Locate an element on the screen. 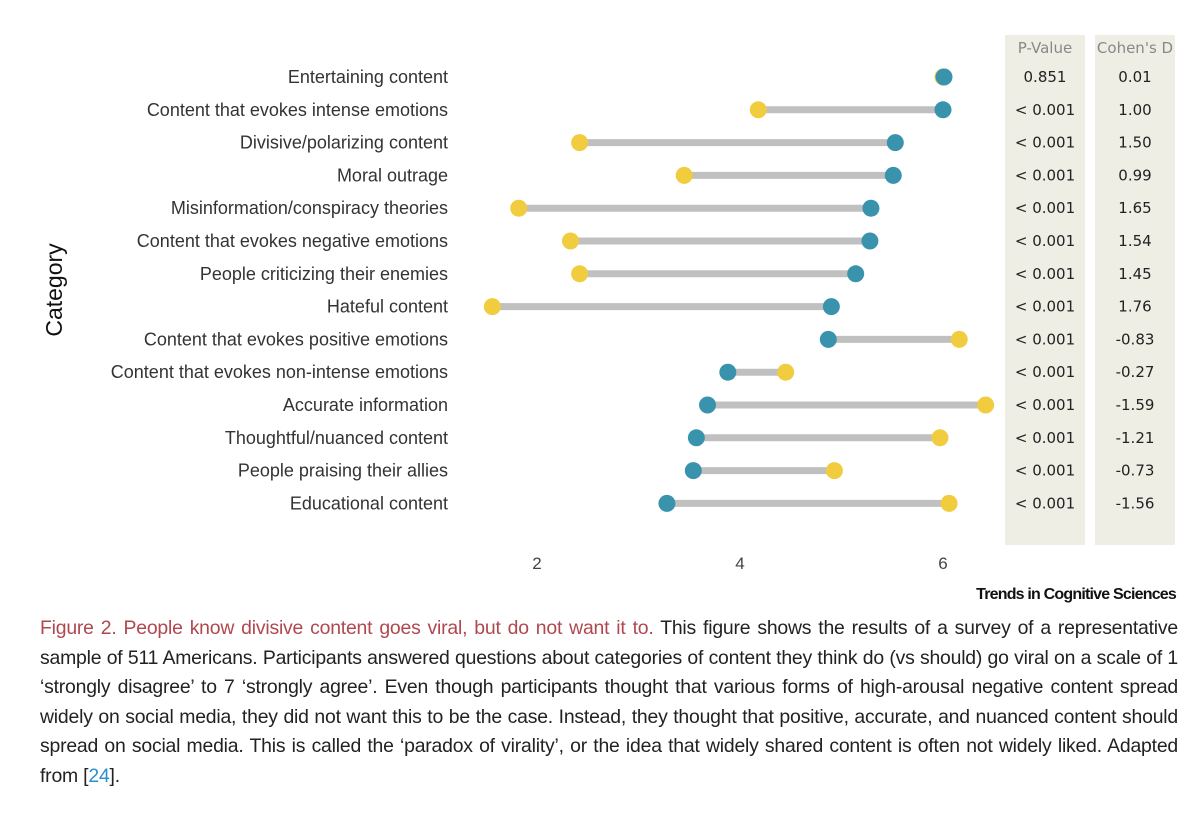 Image resolution: width=1200 pixels, height=828 pixels. cohens-d-cell: 0.99 is located at coordinates (1134, 175).